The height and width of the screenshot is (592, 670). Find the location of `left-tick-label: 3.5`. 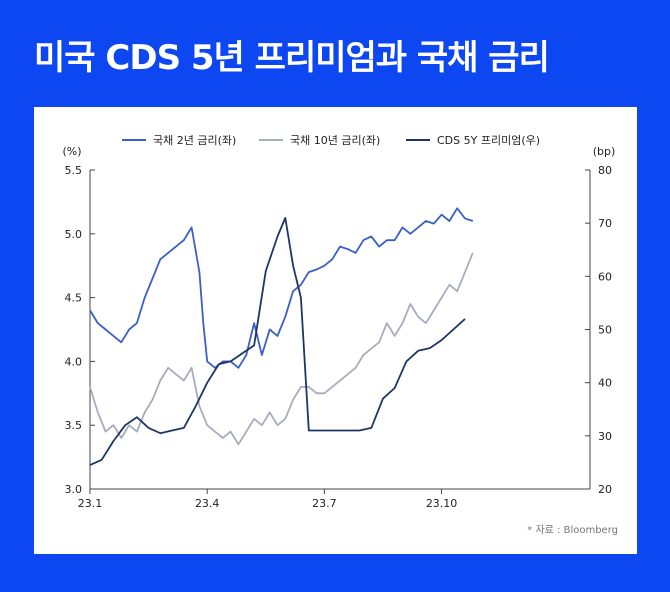

left-tick-label: 3.5 is located at coordinates (74, 425).